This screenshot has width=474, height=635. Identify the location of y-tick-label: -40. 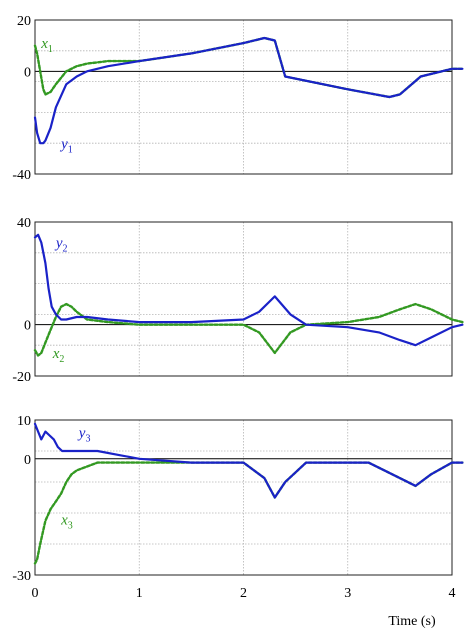
(21, 175).